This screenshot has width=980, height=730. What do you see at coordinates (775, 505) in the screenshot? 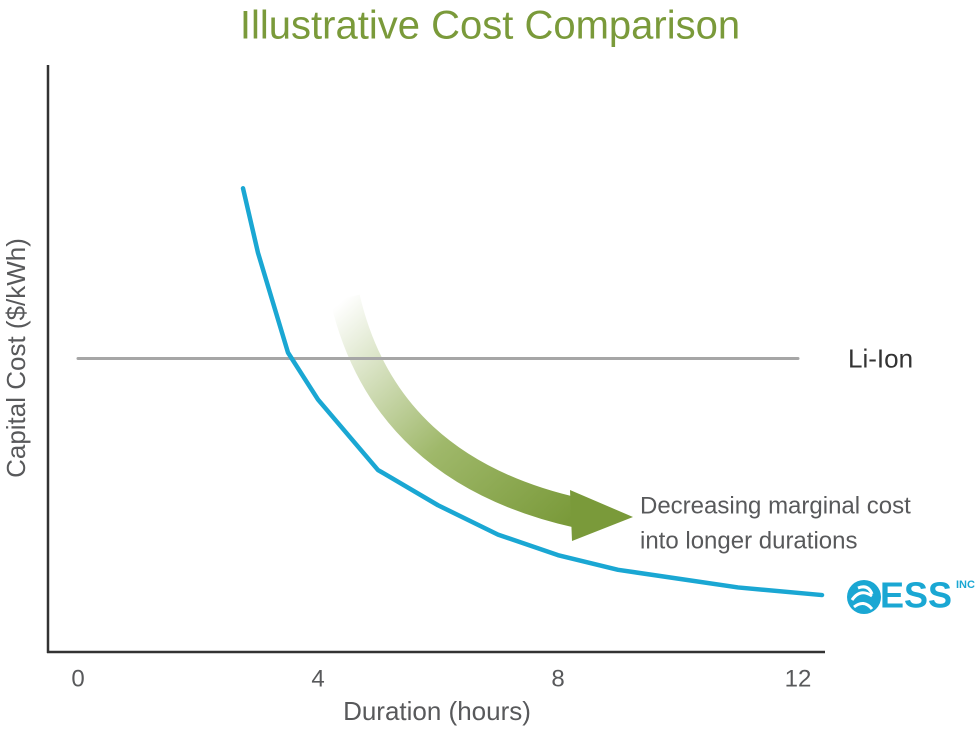
I see `annotation-line: Decreasing marginal cost` at bounding box center [775, 505].